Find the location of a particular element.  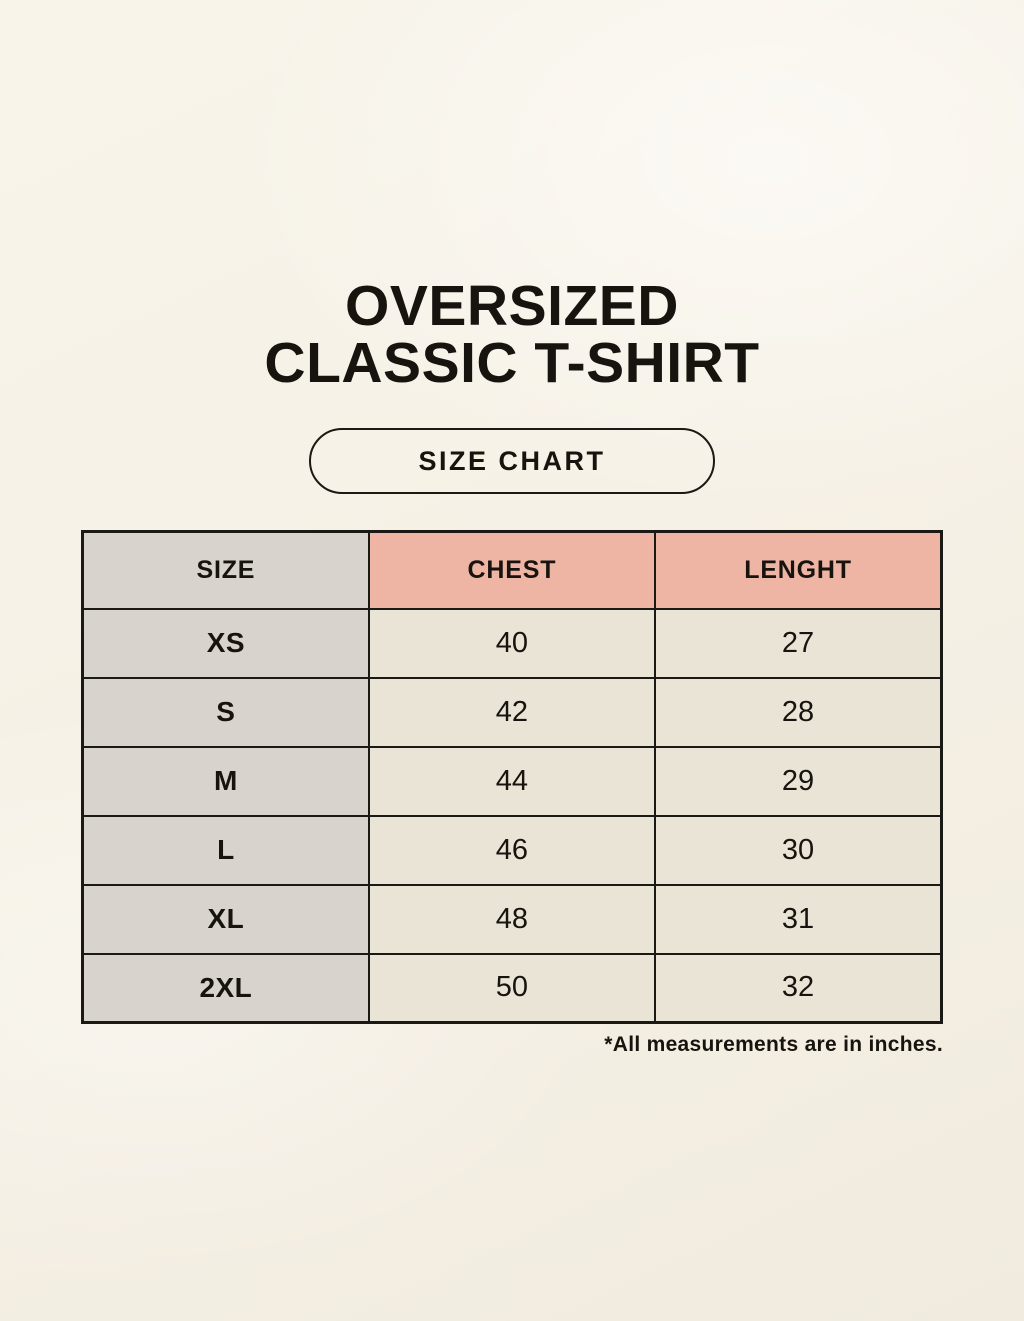

chest-value: 50 is located at coordinates (512, 988).